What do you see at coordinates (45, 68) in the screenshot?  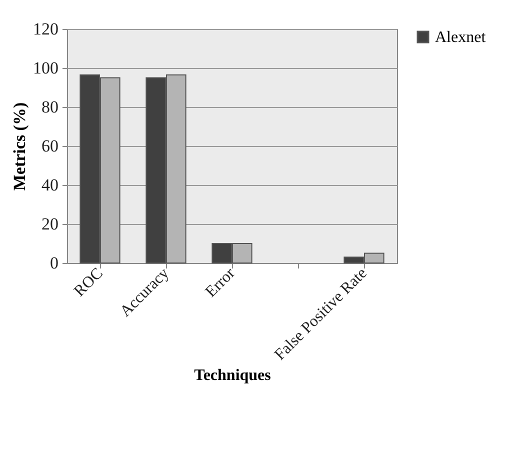 I see `y-tick-label: 100` at bounding box center [45, 68].